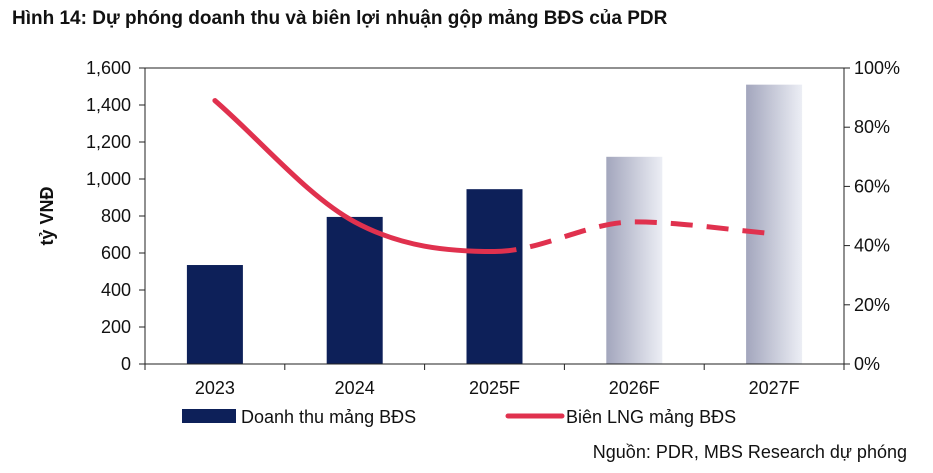 Image resolution: width=933 pixels, height=473 pixels. Describe the element at coordinates (214, 314) in the screenshot. I see `bar-2023` at that location.